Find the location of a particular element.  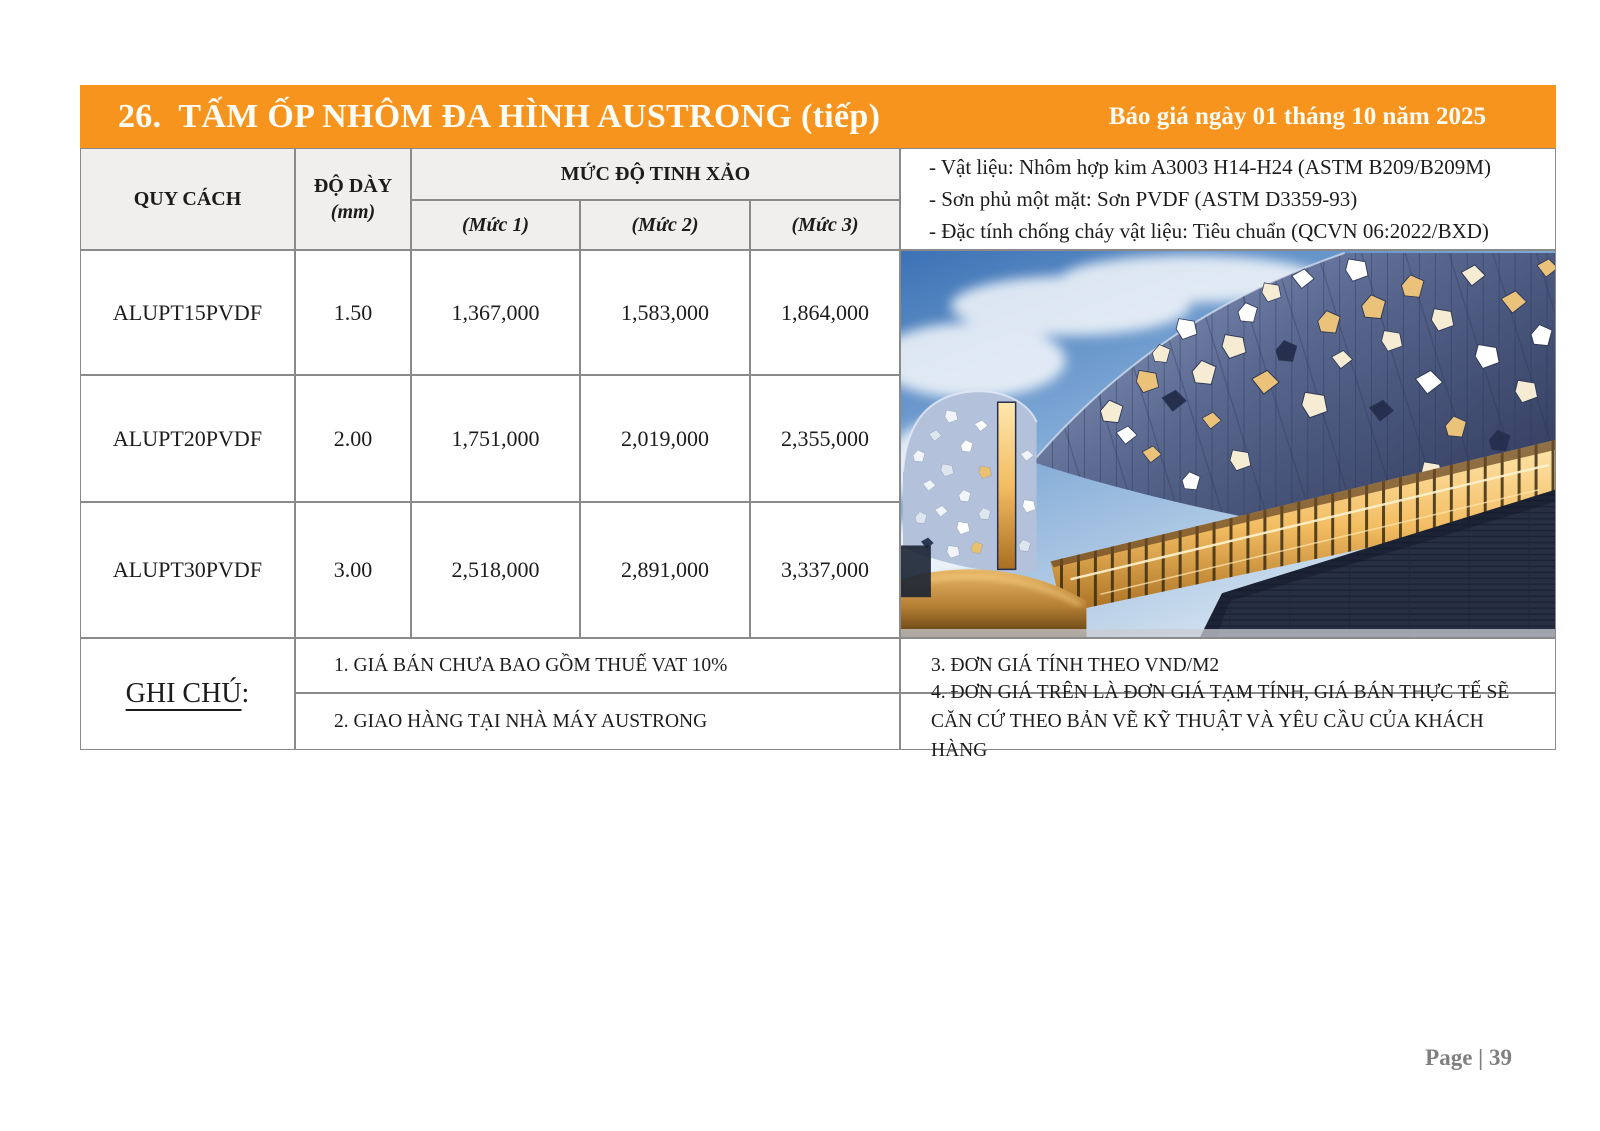

notes-label-cell: GHI CHÚ : is located at coordinates (187, 694).